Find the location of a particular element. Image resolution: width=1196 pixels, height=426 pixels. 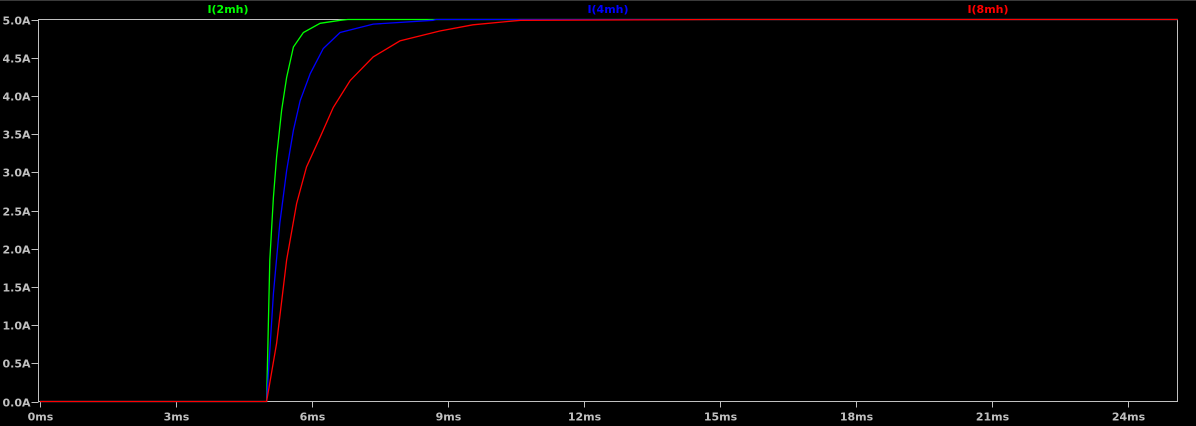

y-tick-label: 3.5A is located at coordinates (17, 135).